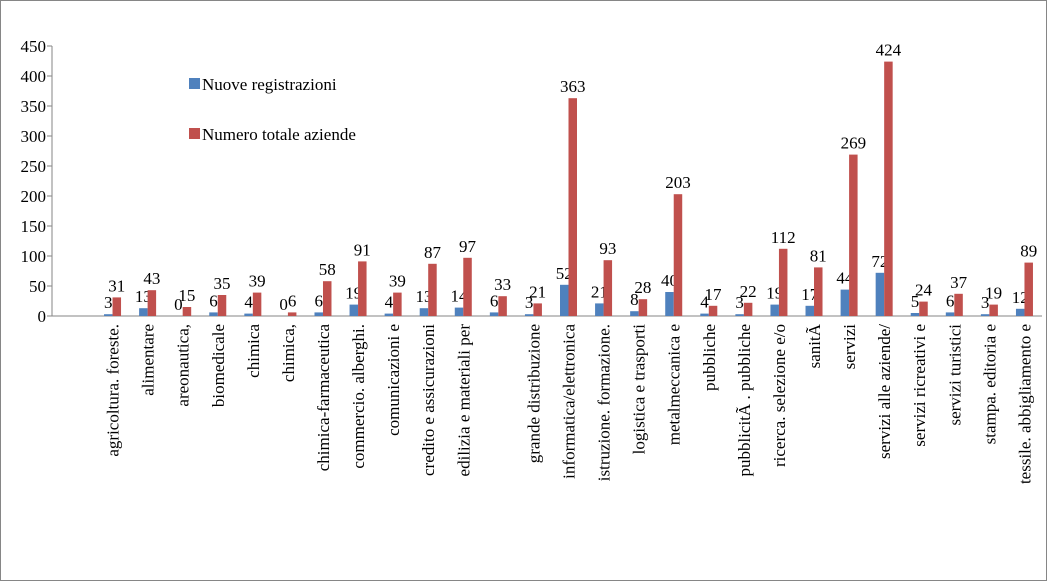 Image resolution: width=1047 pixels, height=581 pixels. What do you see at coordinates (989, 384) in the screenshot?
I see `x-tick-label: stampa. editoria e` at bounding box center [989, 384].